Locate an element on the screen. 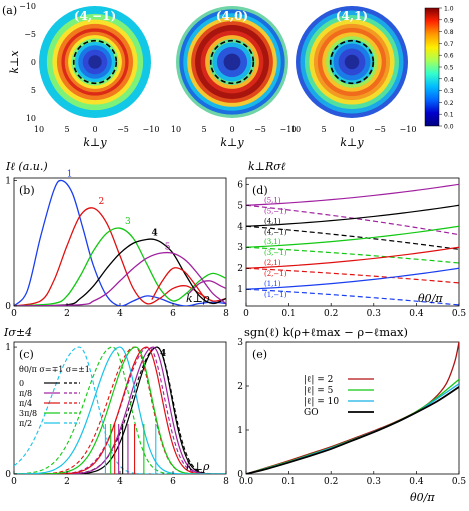  series-line-(2,1) is located at coordinates (352, 257).